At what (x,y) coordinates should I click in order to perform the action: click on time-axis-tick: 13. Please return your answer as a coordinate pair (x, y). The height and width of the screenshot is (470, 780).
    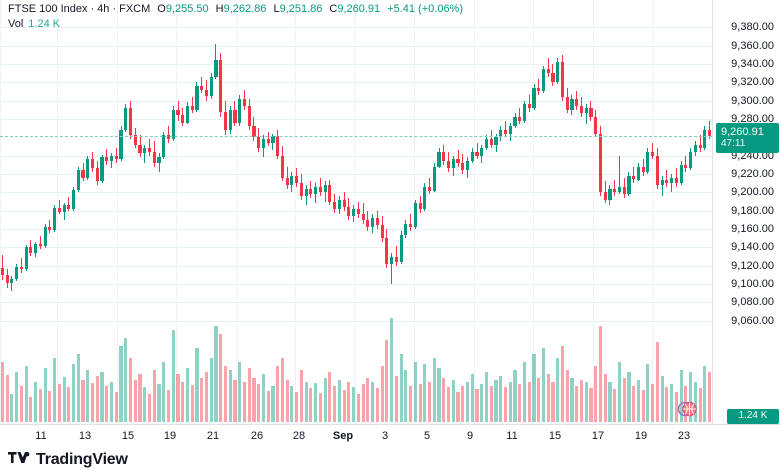
    Looking at the image, I should click on (85, 436).